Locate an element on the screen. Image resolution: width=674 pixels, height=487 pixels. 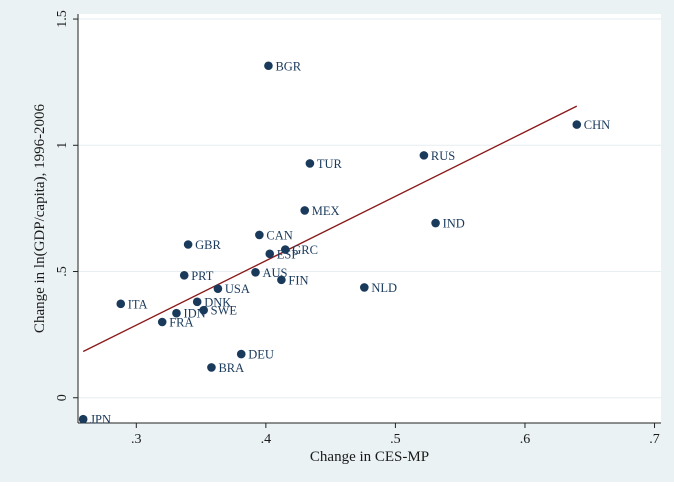
x-tick-label: .6 is located at coordinates (525, 439).